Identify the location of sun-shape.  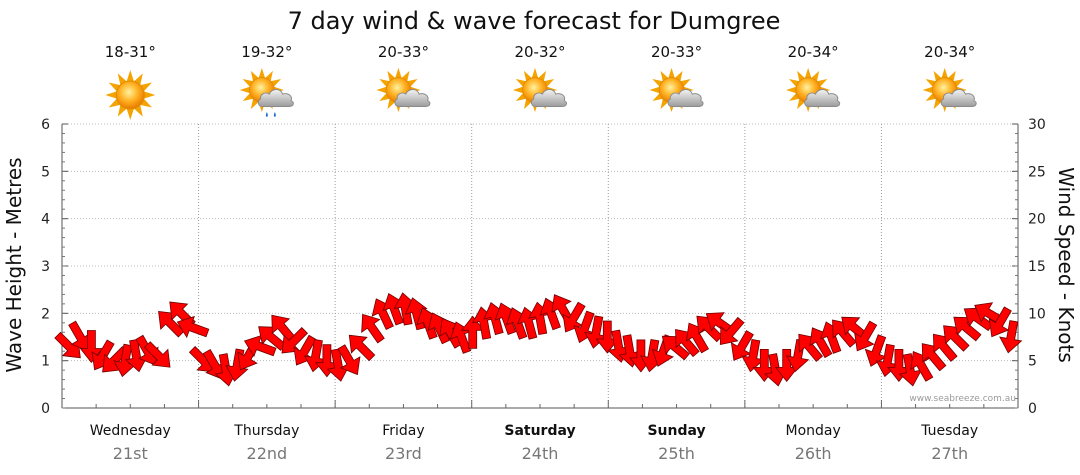
(130, 95).